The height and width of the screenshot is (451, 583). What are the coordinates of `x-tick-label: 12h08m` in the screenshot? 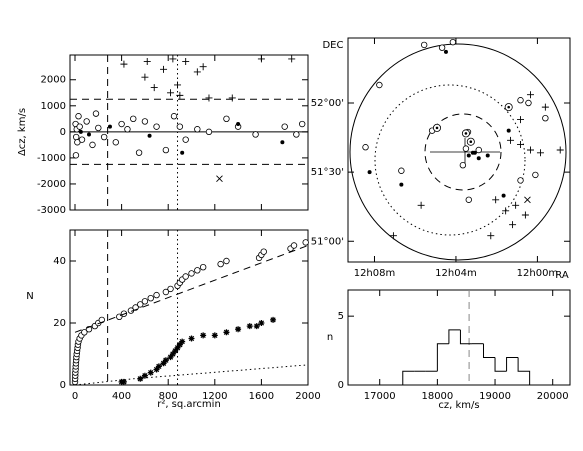 It's located at (375, 273).